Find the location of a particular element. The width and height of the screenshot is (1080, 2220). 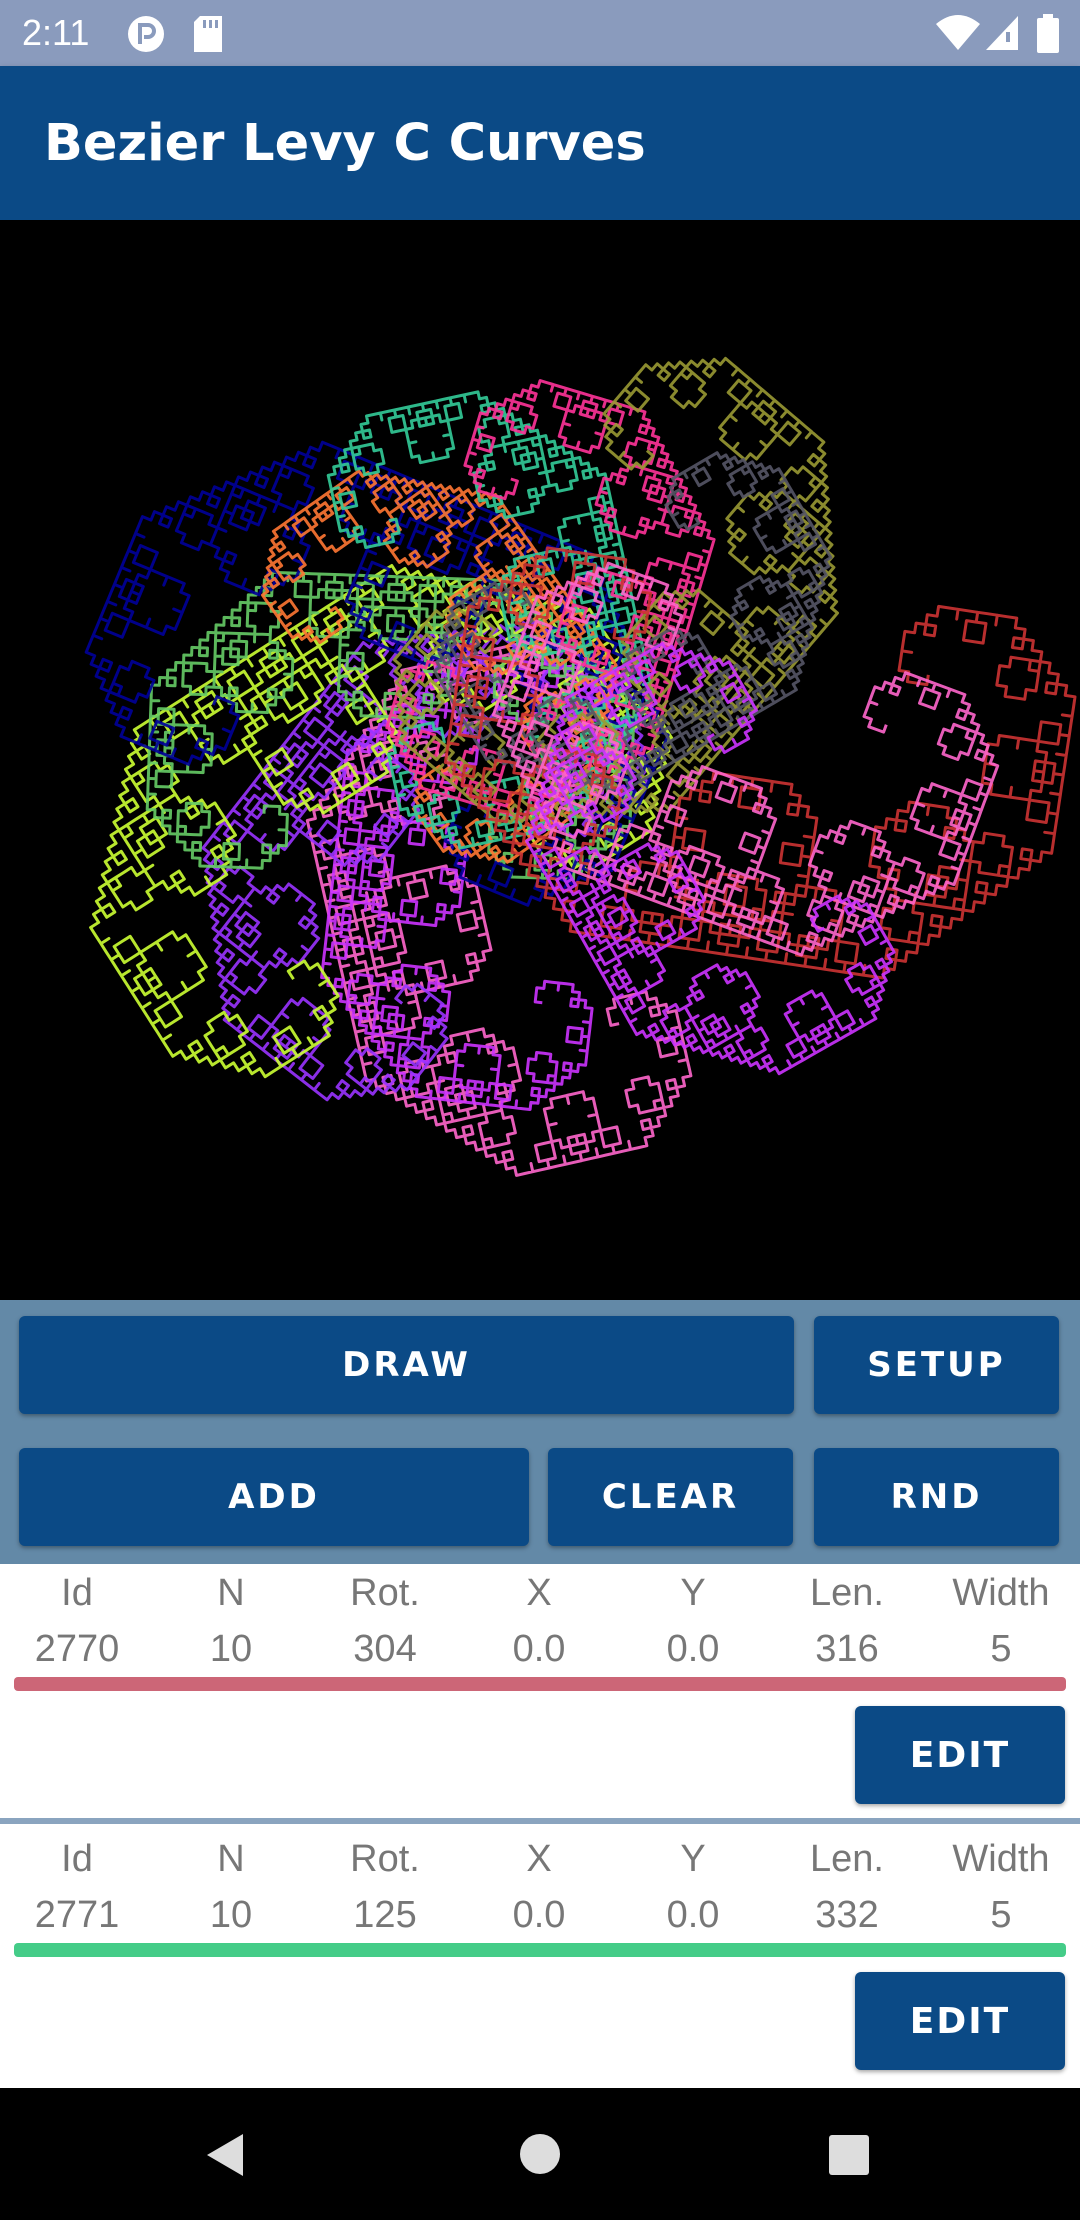

page-title: Bezier Levy C Curves is located at coordinates (345, 143).